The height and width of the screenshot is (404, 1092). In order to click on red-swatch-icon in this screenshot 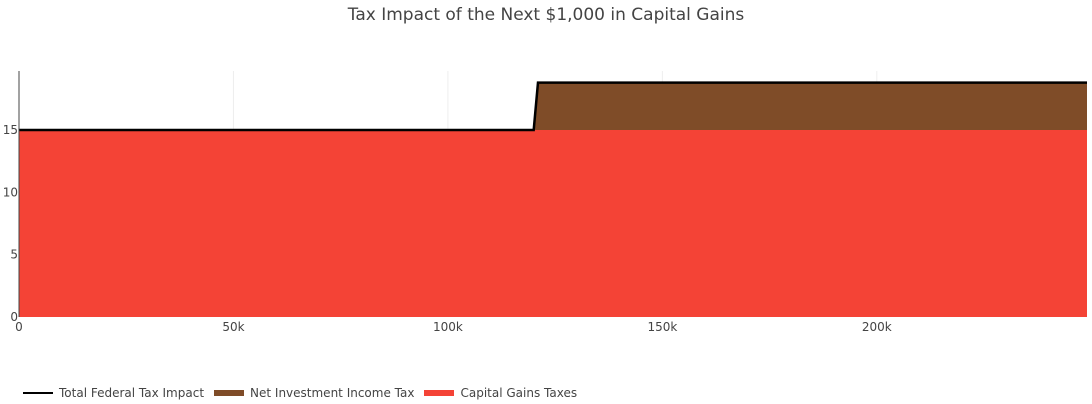, I will do `click(439, 393)`.